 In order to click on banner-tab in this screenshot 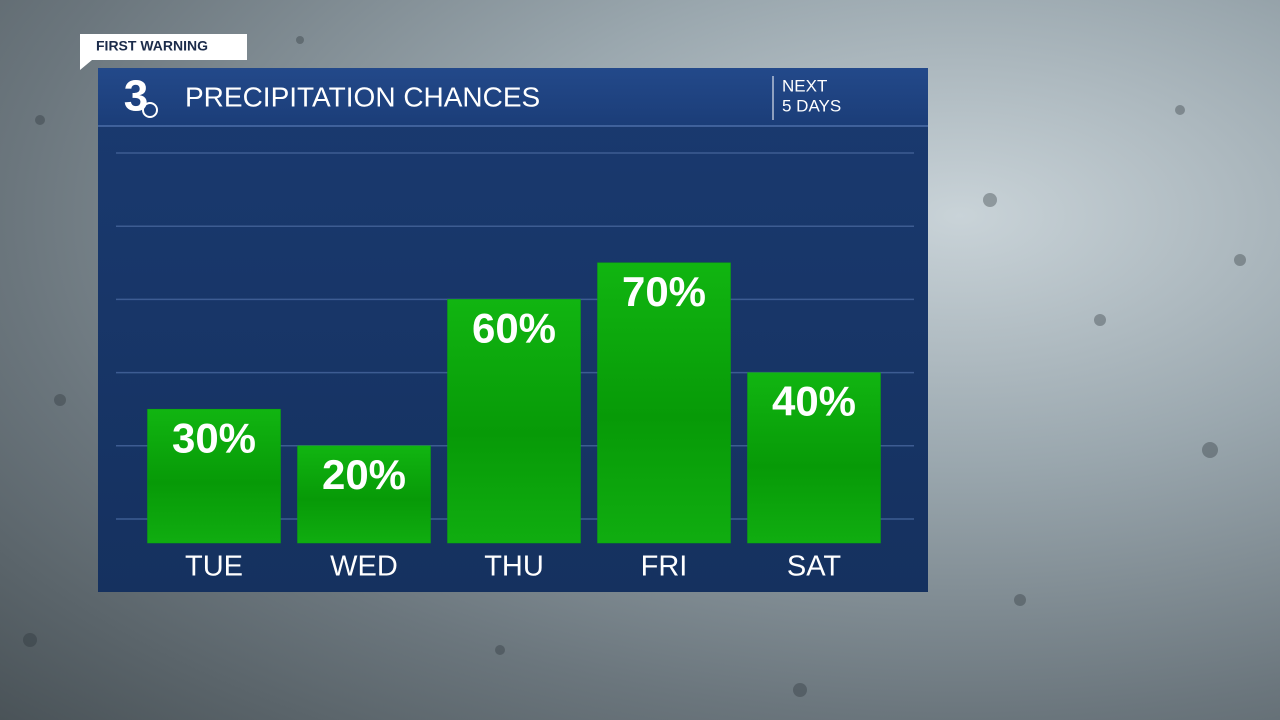, I will do `click(163, 52)`.